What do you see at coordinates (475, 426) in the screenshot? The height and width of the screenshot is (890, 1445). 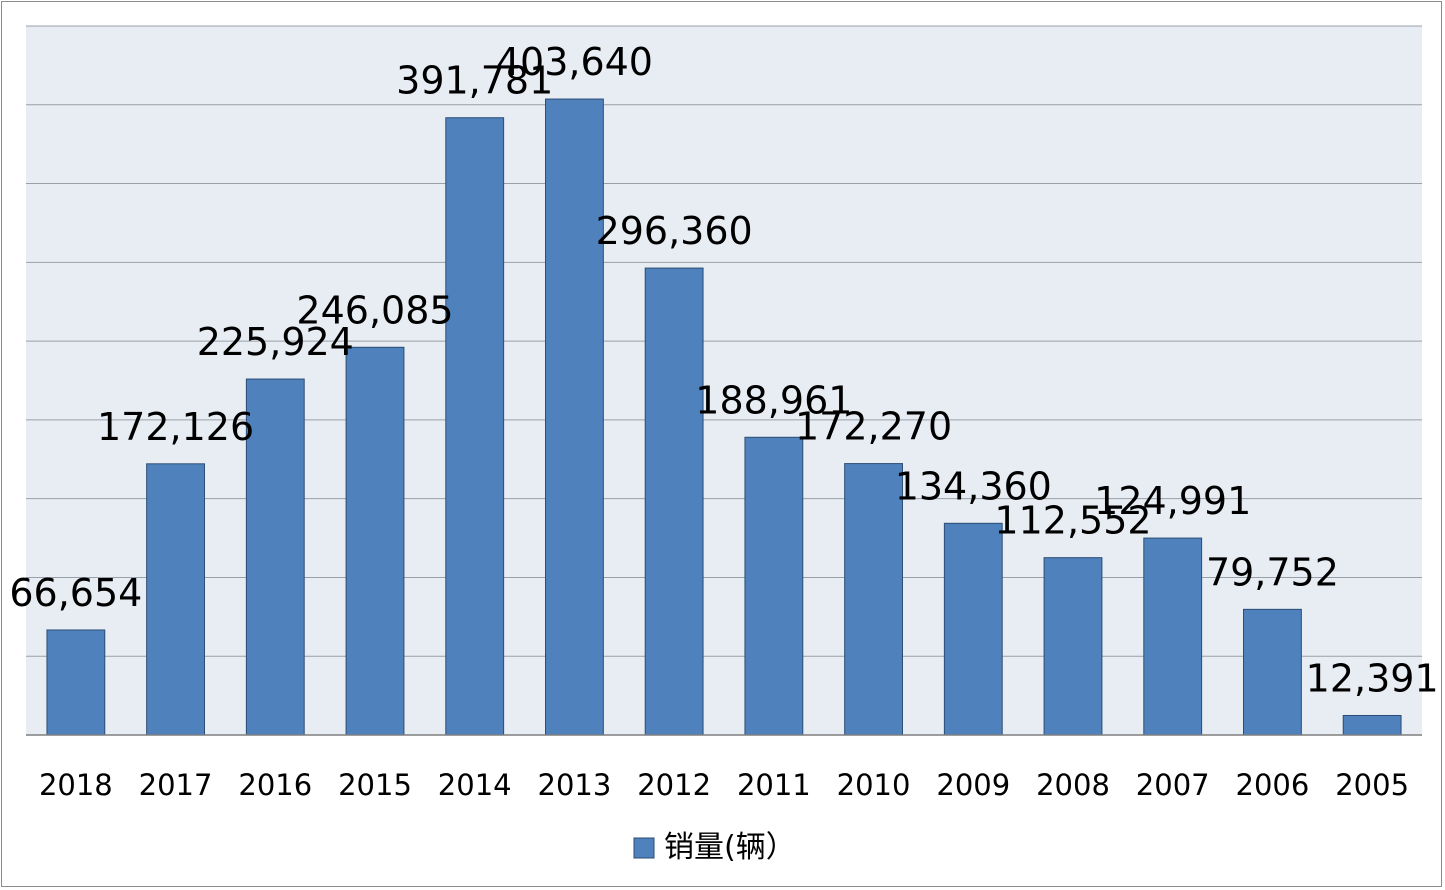 I see `bar-2014` at bounding box center [475, 426].